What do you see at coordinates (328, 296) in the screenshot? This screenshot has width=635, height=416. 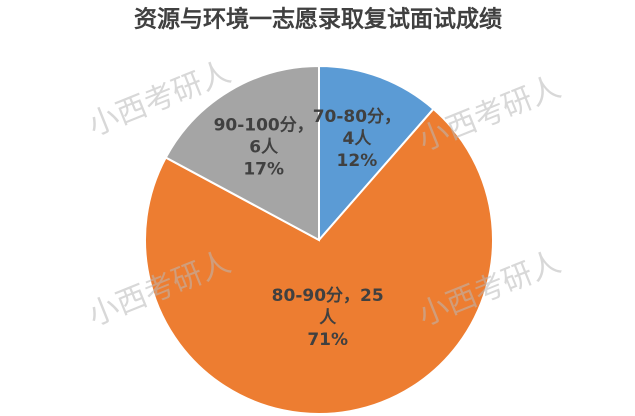 I see `data-label: 80-90分，25` at bounding box center [328, 296].